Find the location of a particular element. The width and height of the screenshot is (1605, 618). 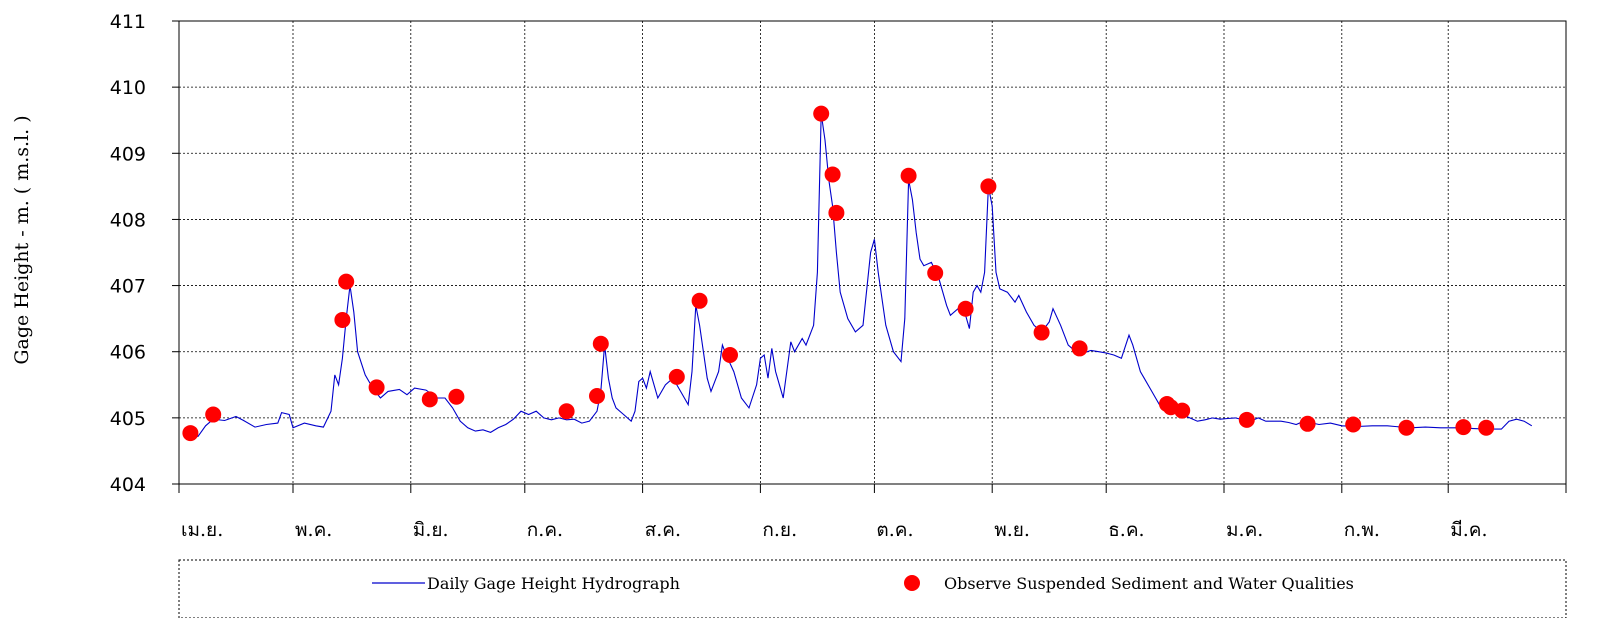

legend-box is located at coordinates (872, 588).